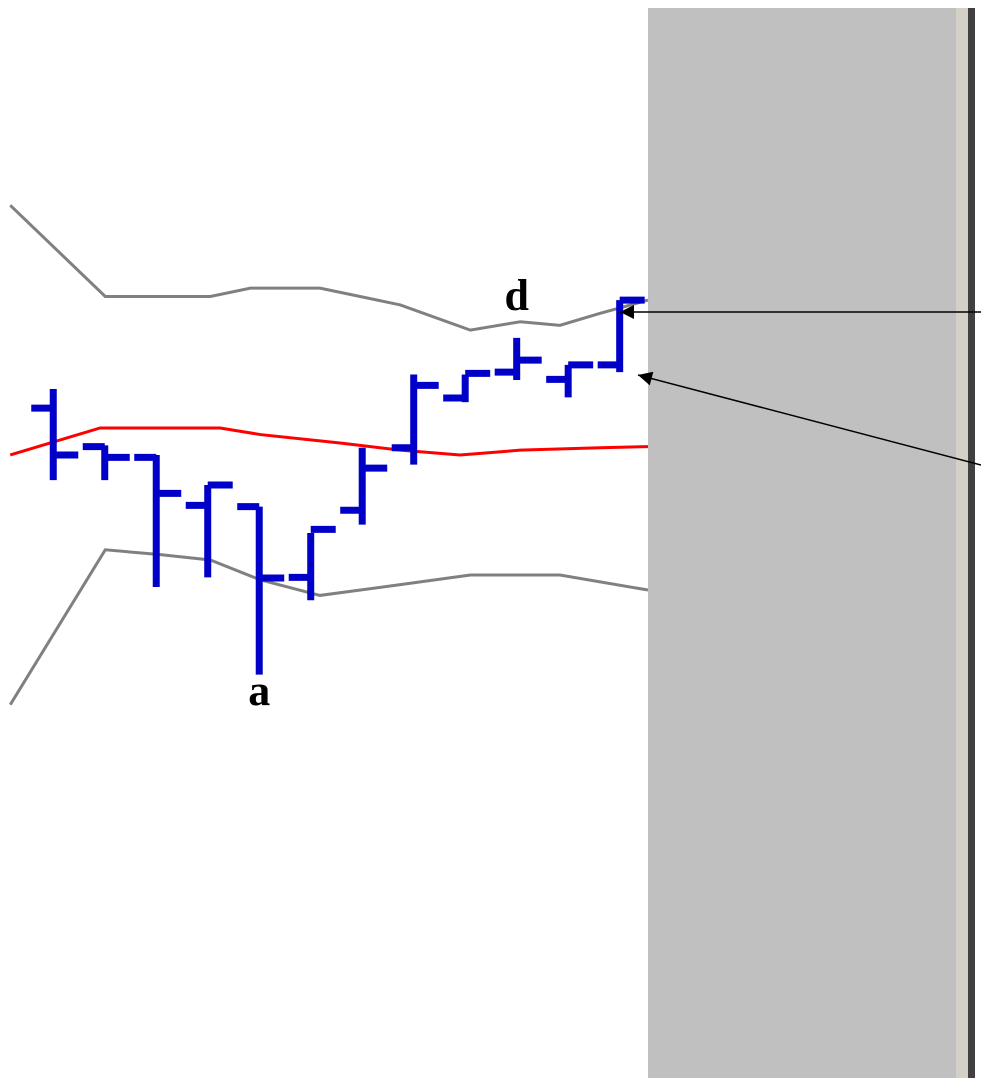  Describe the element at coordinates (516, 295) in the screenshot. I see `annotation: d` at that location.